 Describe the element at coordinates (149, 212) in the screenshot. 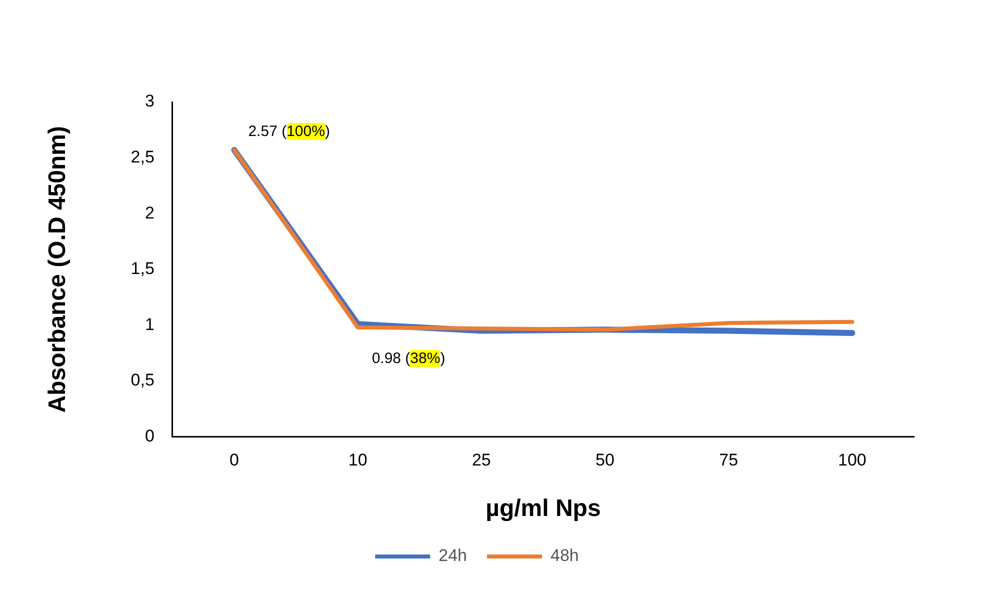

I see `y-tick-label: 2` at that location.